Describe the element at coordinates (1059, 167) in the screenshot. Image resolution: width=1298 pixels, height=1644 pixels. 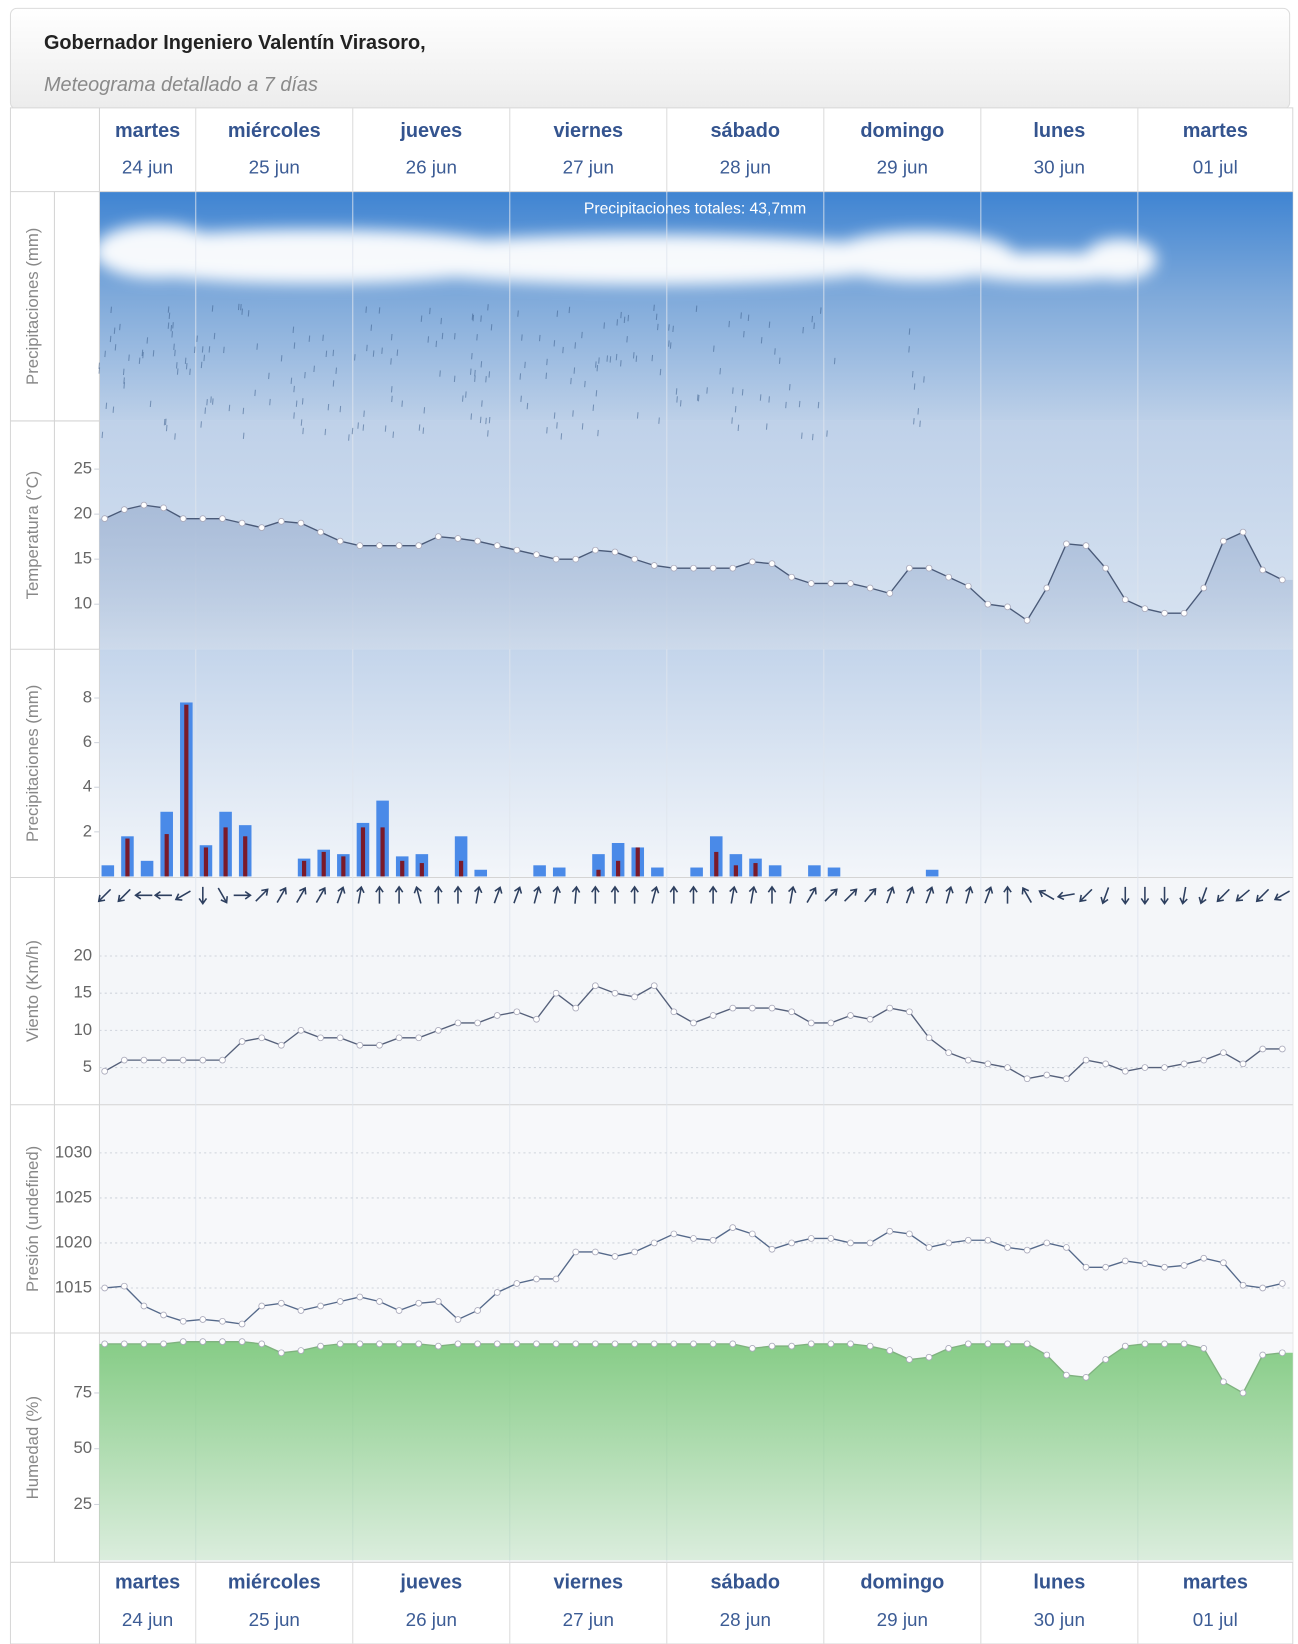
I see `day-date: 30 jun` at that location.